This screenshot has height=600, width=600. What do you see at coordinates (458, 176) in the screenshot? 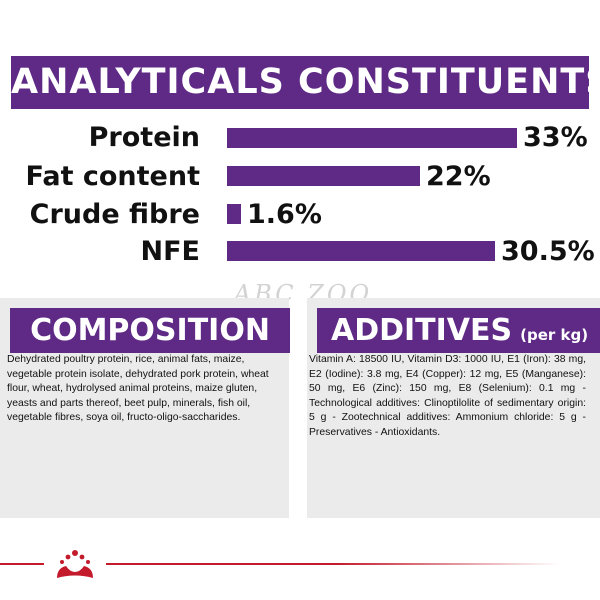
I see `fat-content-value: 22%` at bounding box center [458, 176].